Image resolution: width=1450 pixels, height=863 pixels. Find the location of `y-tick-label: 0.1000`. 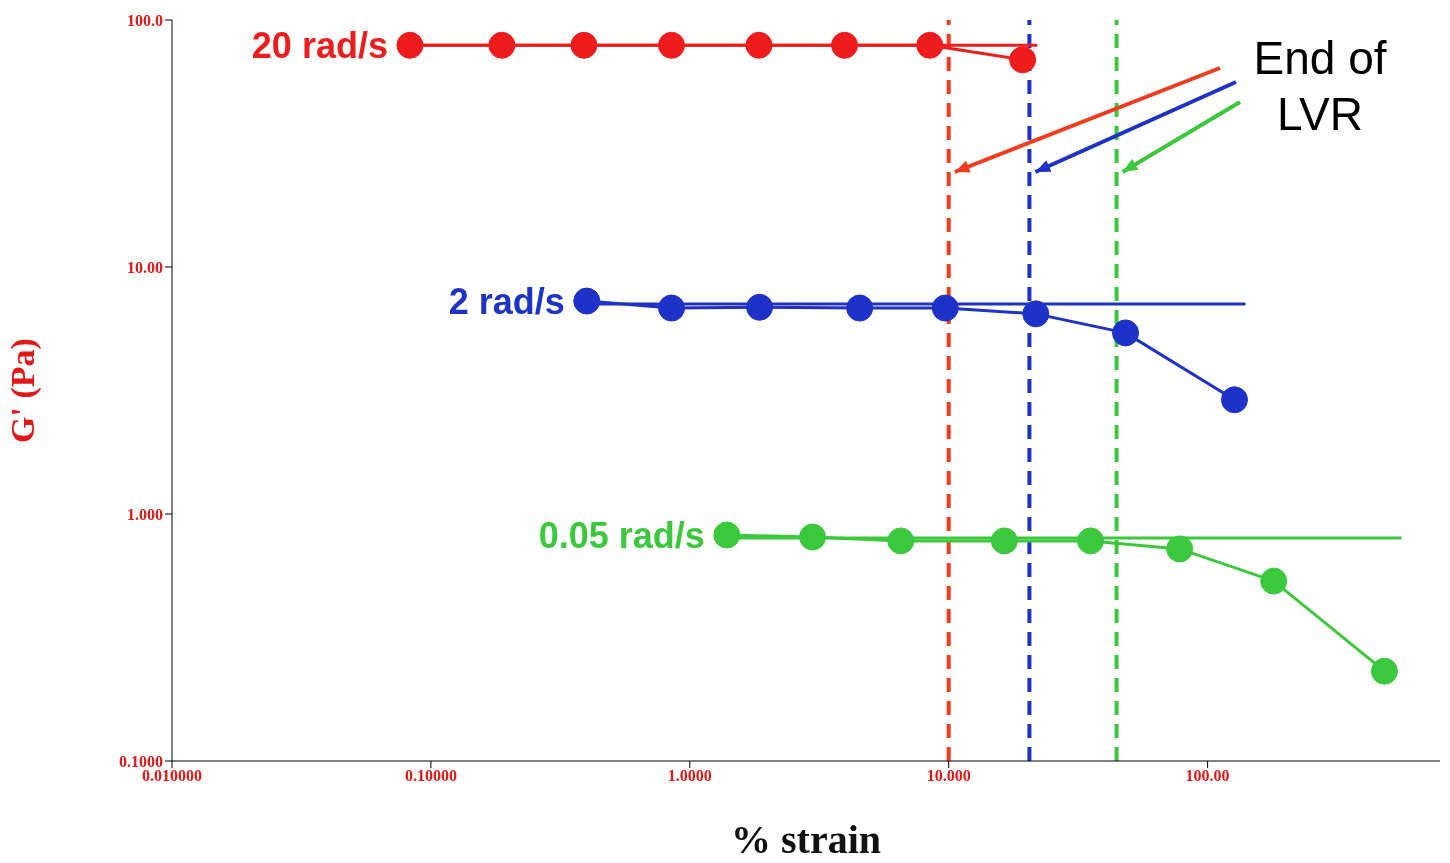

y-tick-label: 0.1000 is located at coordinates (141, 761).